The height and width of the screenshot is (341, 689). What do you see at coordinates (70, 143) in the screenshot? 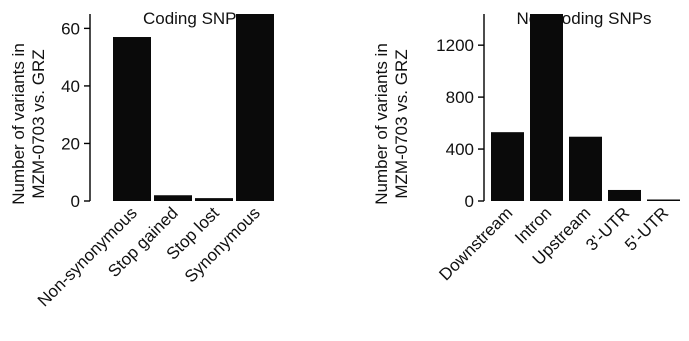
I see `coding-y-tick-label: 20` at bounding box center [70, 143].